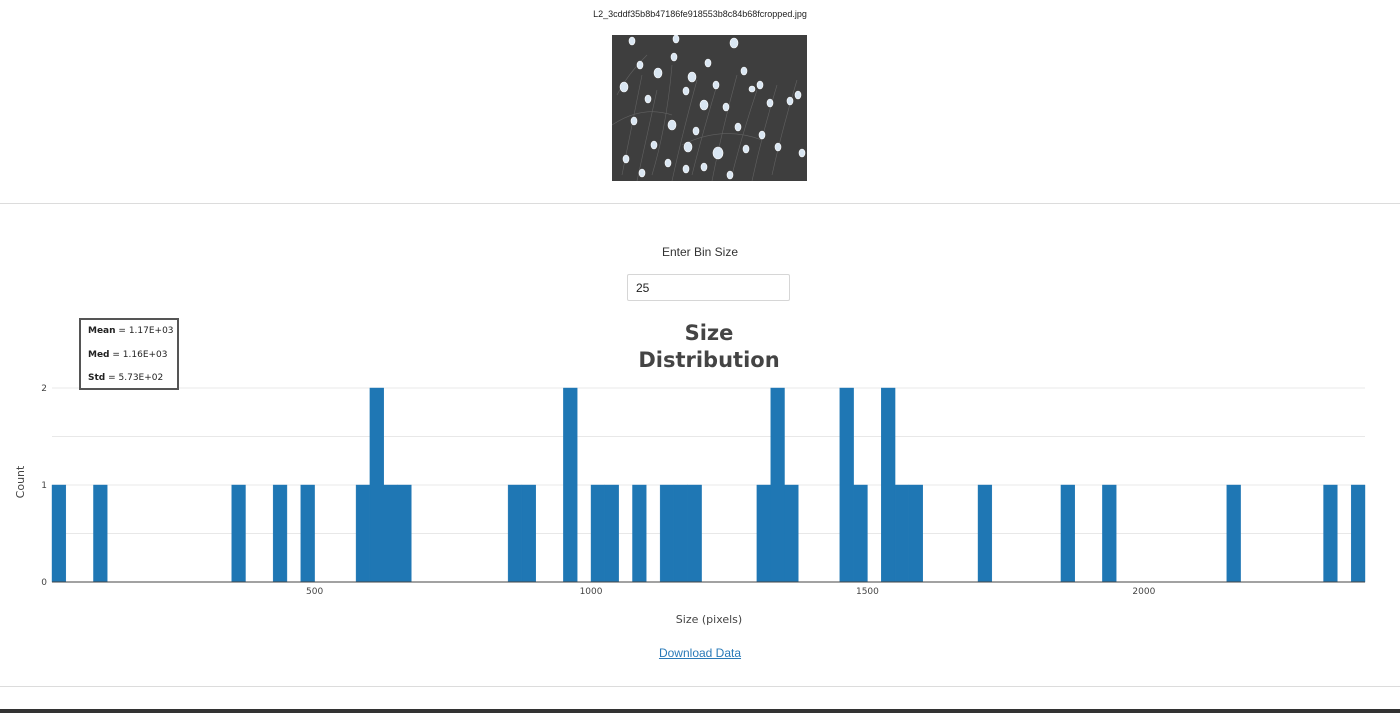  What do you see at coordinates (1143, 592) in the screenshot?
I see `x-tick-label: 2000` at bounding box center [1143, 592].